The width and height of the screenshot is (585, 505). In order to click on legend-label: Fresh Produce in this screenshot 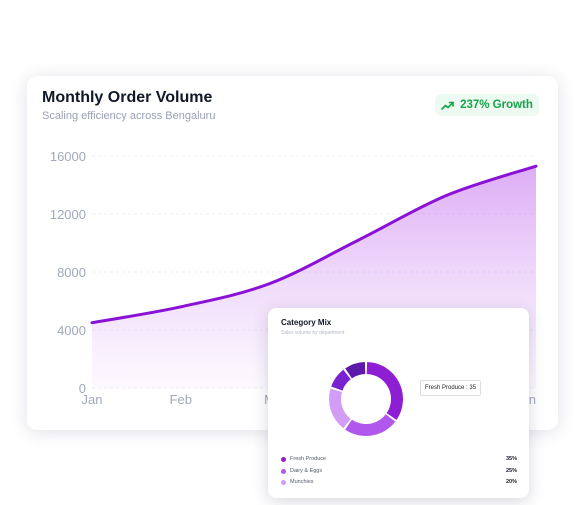, I will do `click(308, 459)`.